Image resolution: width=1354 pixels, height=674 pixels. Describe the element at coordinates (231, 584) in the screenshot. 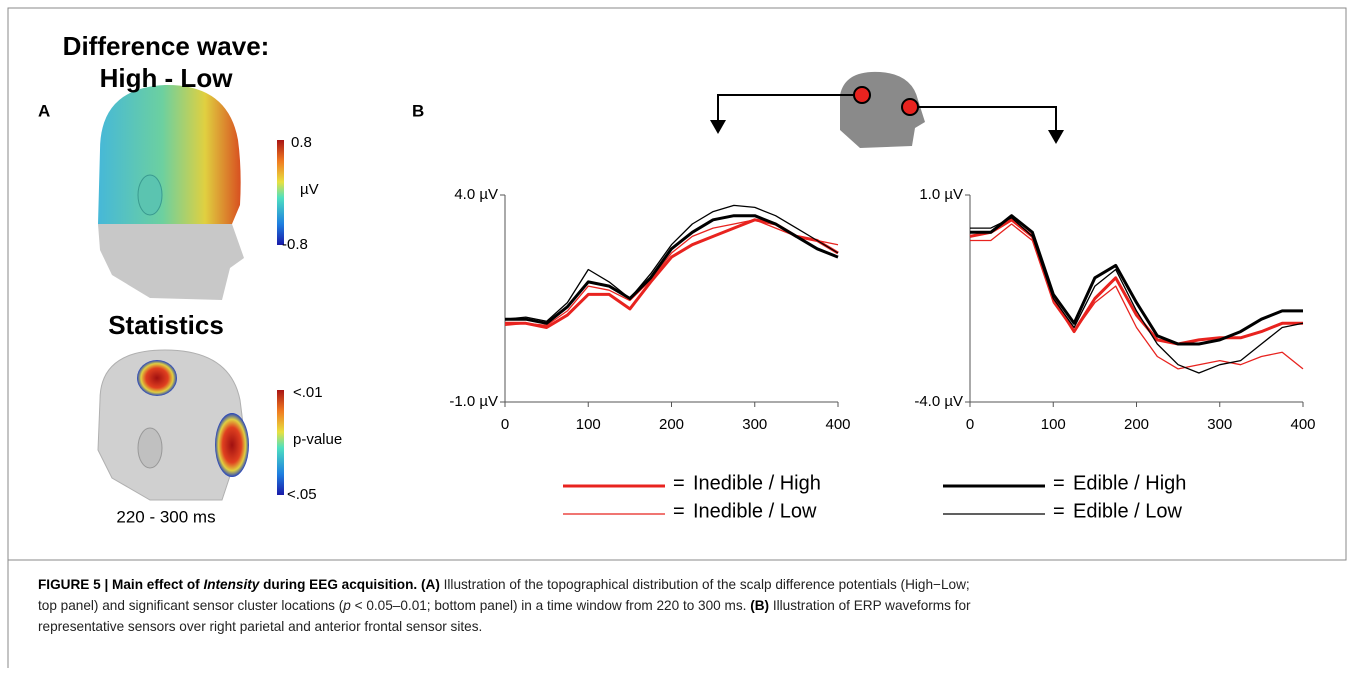

I see `caption-text: Intensity` at that location.